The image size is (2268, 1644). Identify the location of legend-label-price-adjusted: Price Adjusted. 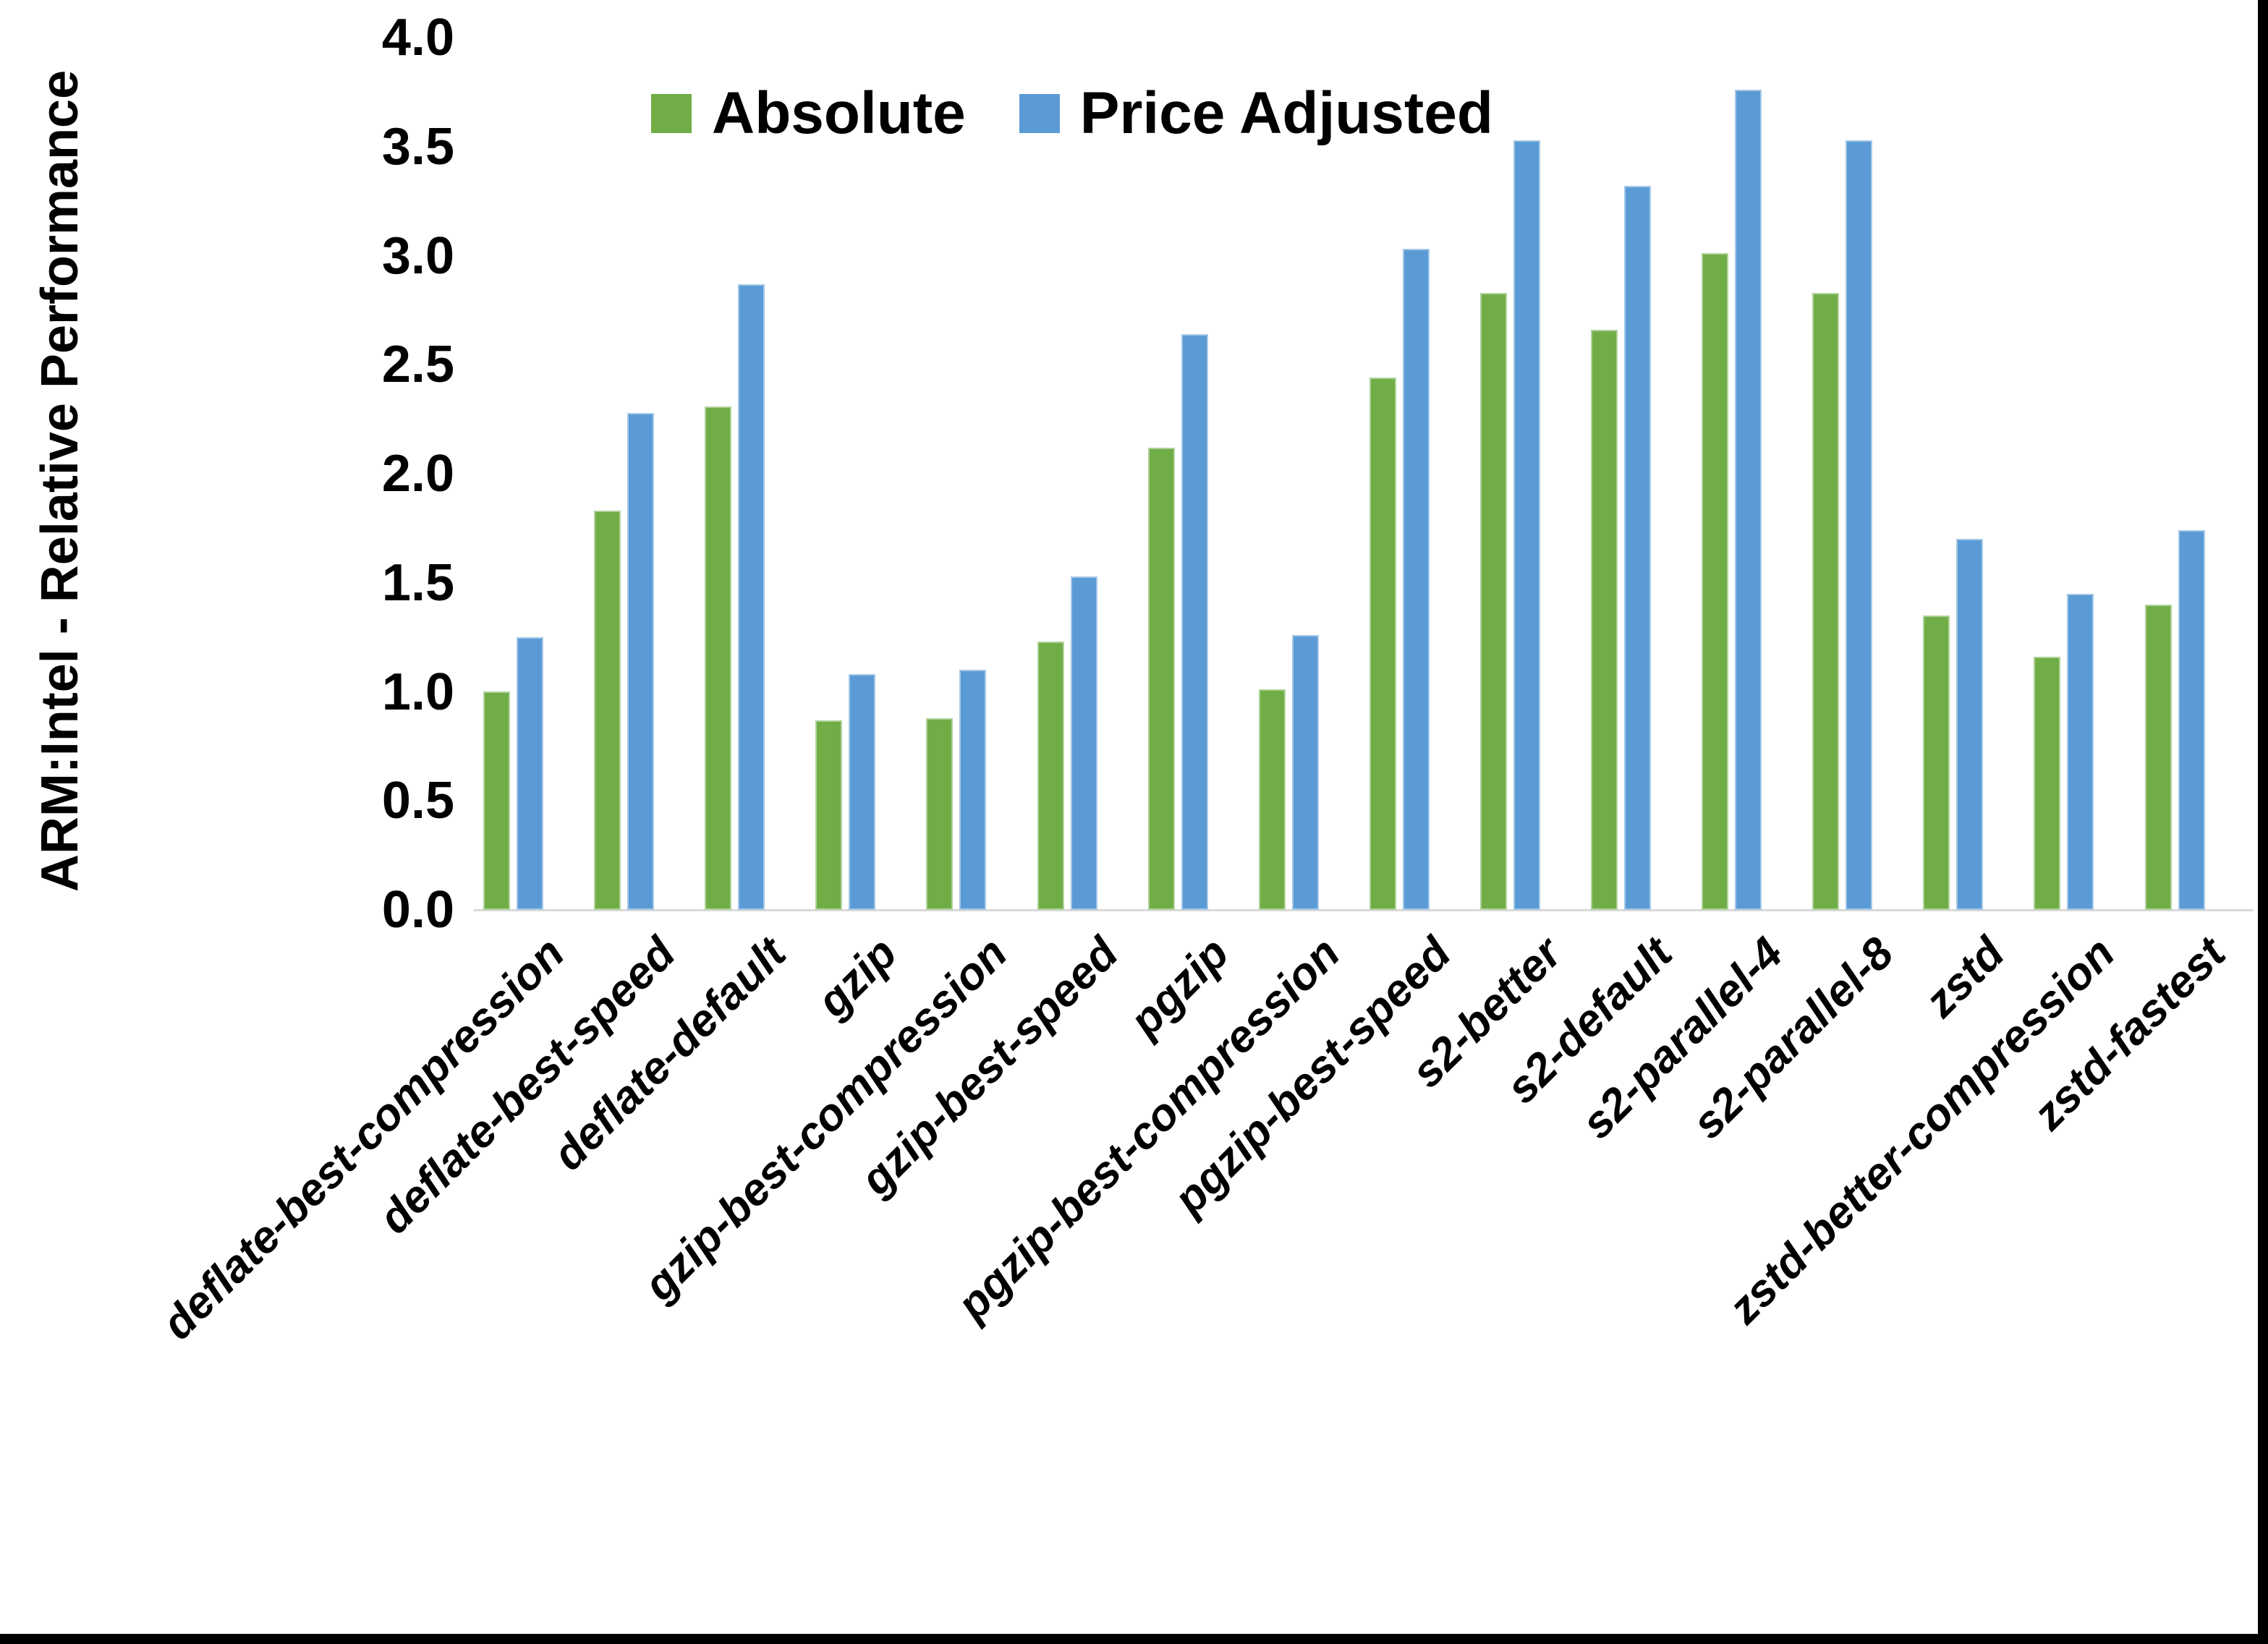
(1286, 113).